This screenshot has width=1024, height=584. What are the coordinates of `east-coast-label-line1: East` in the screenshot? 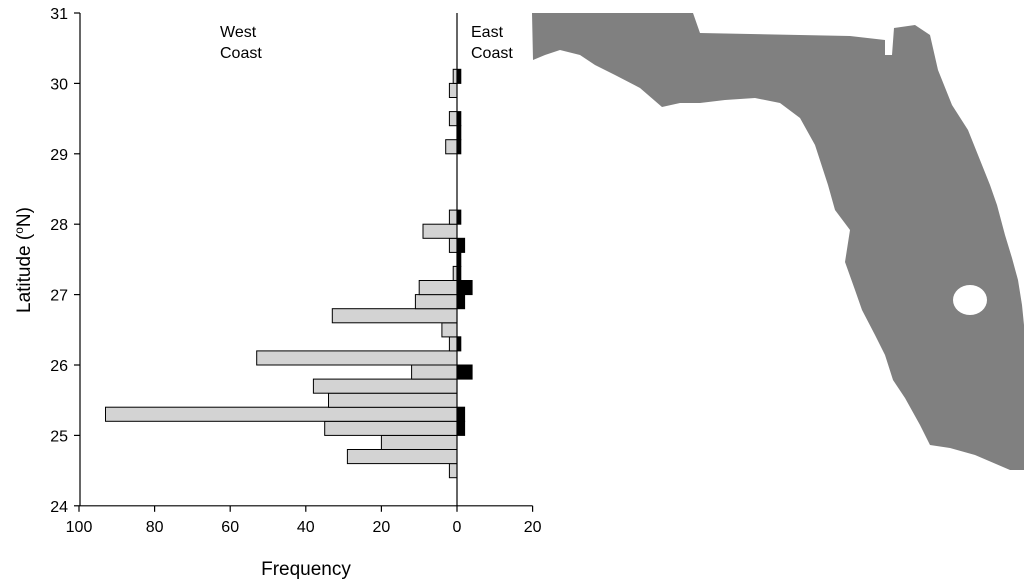 It's located at (487, 32).